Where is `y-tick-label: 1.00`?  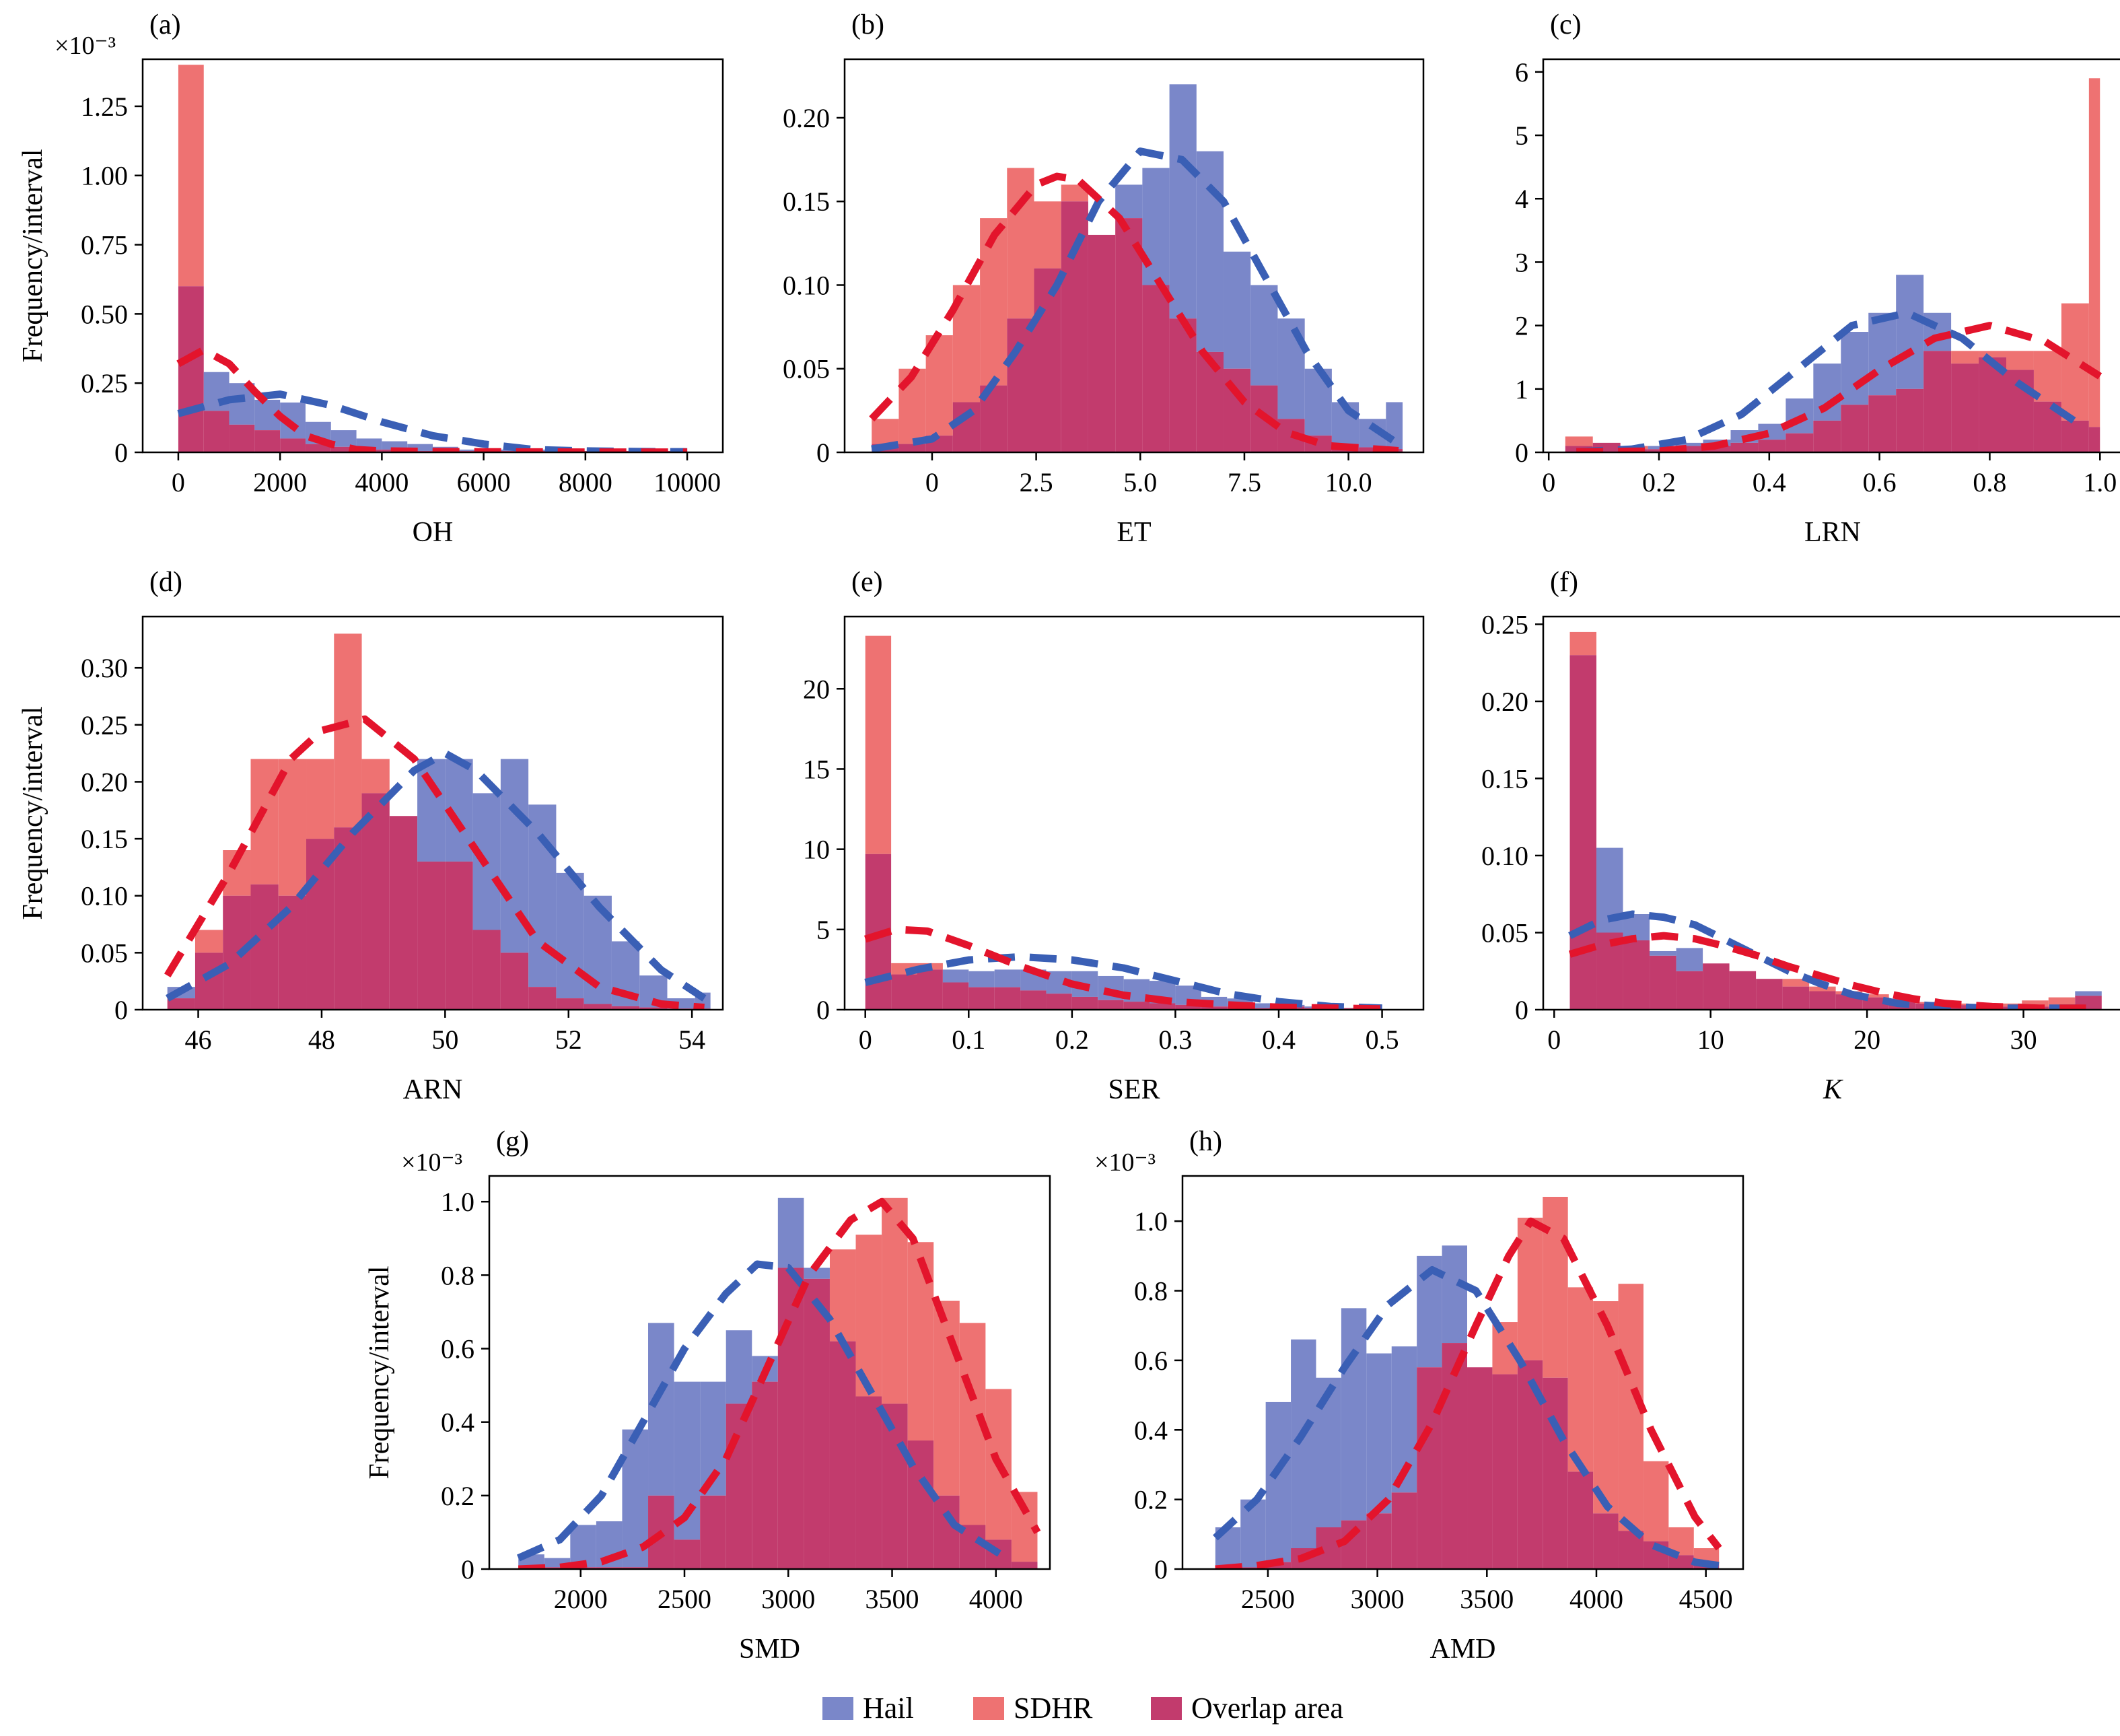 y-tick-label: 1.00 is located at coordinates (104, 176).